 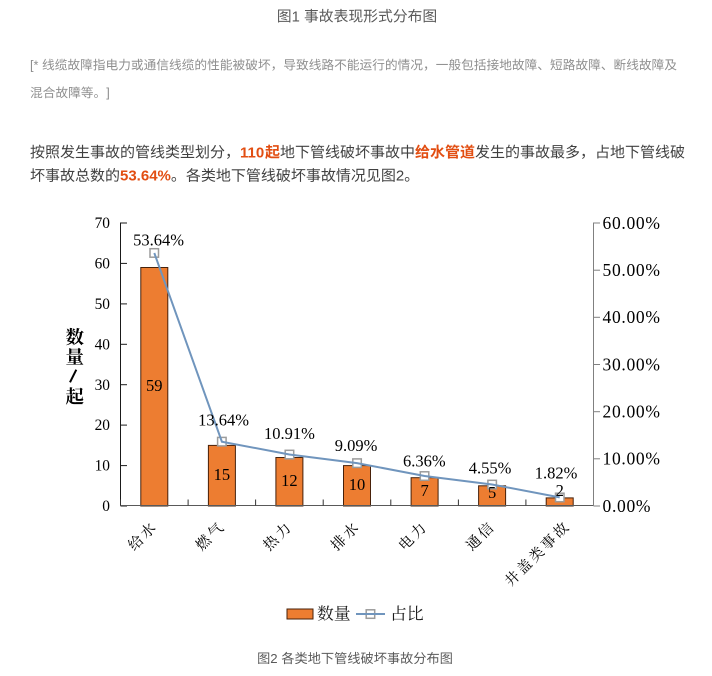 I want to click on svg-text: 9.09%, so click(x=356, y=445).